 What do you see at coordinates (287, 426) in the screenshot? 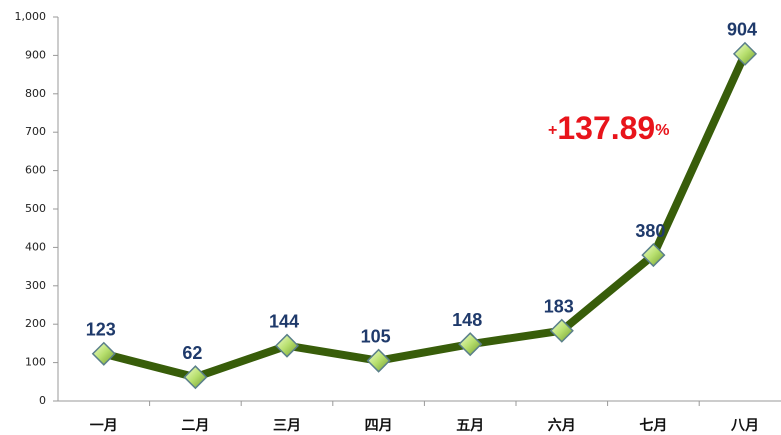
I see `x-tick-label: 三月` at bounding box center [287, 426].